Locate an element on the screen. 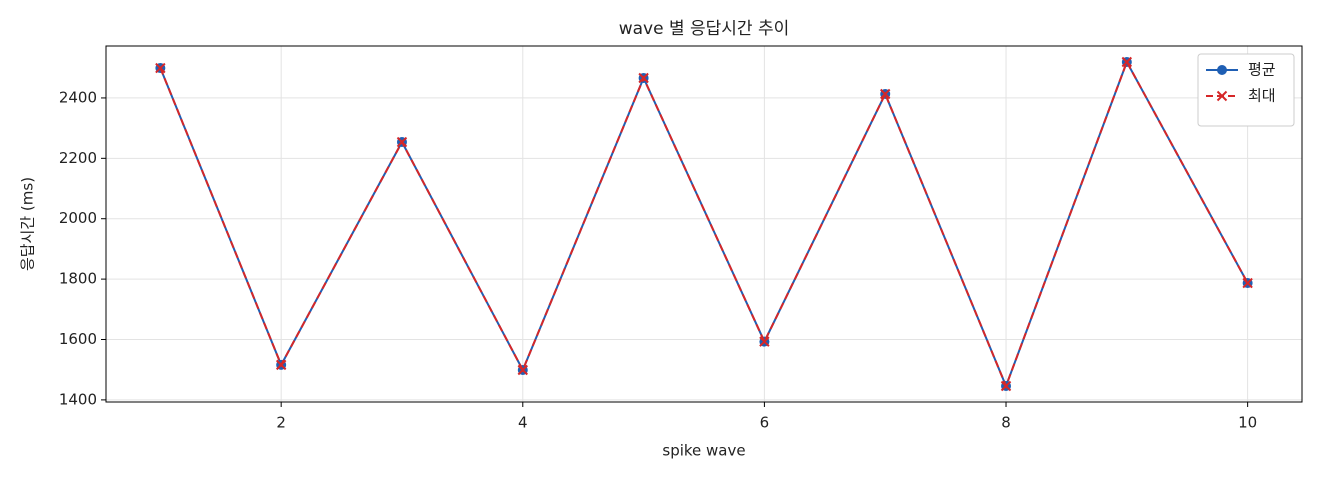 Image resolution: width=1320 pixels, height=484 pixels. x-tick-label: 8 is located at coordinates (1006, 423).